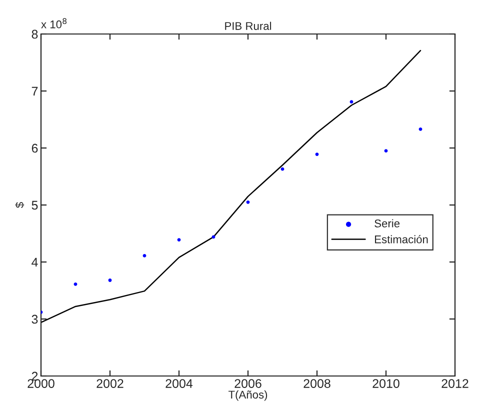 The height and width of the screenshot is (406, 489). Describe the element at coordinates (35, 148) in the screenshot. I see `y-tick-label: 6` at that location.